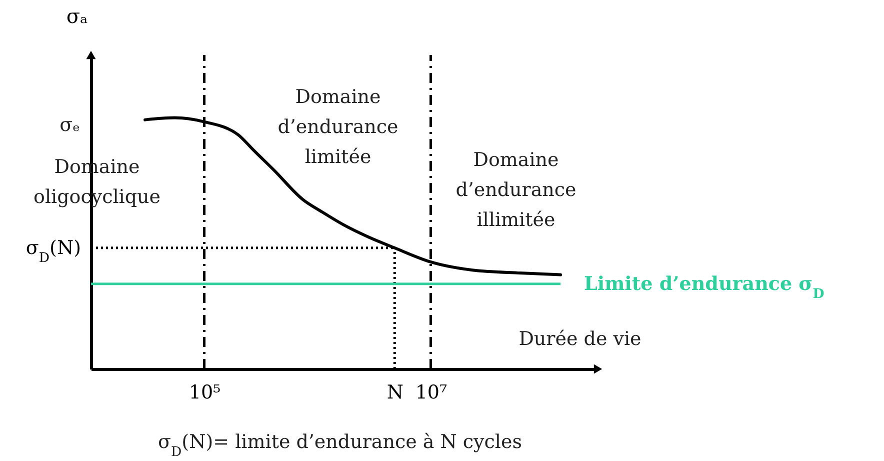 The height and width of the screenshot is (461, 884). What do you see at coordinates (704, 287) in the screenshot?
I see `ref-line-label: Limite d’endurance σ$_{D}$` at bounding box center [704, 287].